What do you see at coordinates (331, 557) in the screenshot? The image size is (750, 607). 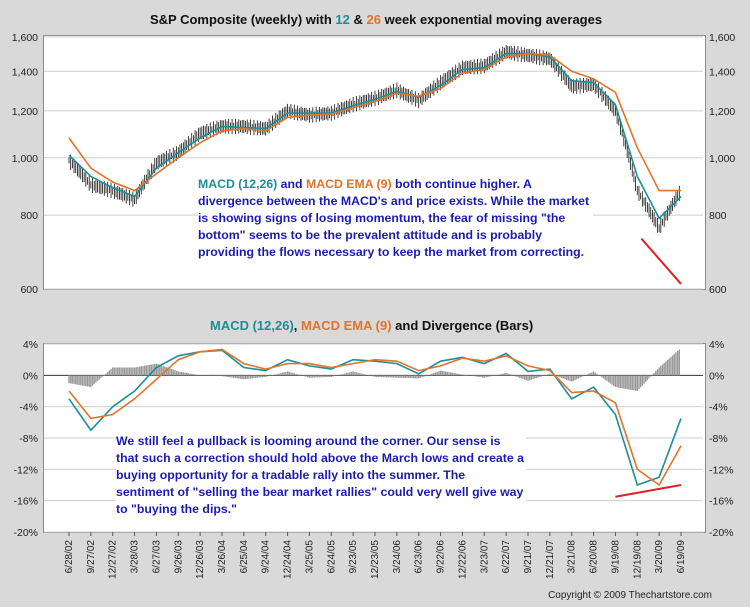 I see `x-tick-label: 6/24/05` at bounding box center [331, 557].